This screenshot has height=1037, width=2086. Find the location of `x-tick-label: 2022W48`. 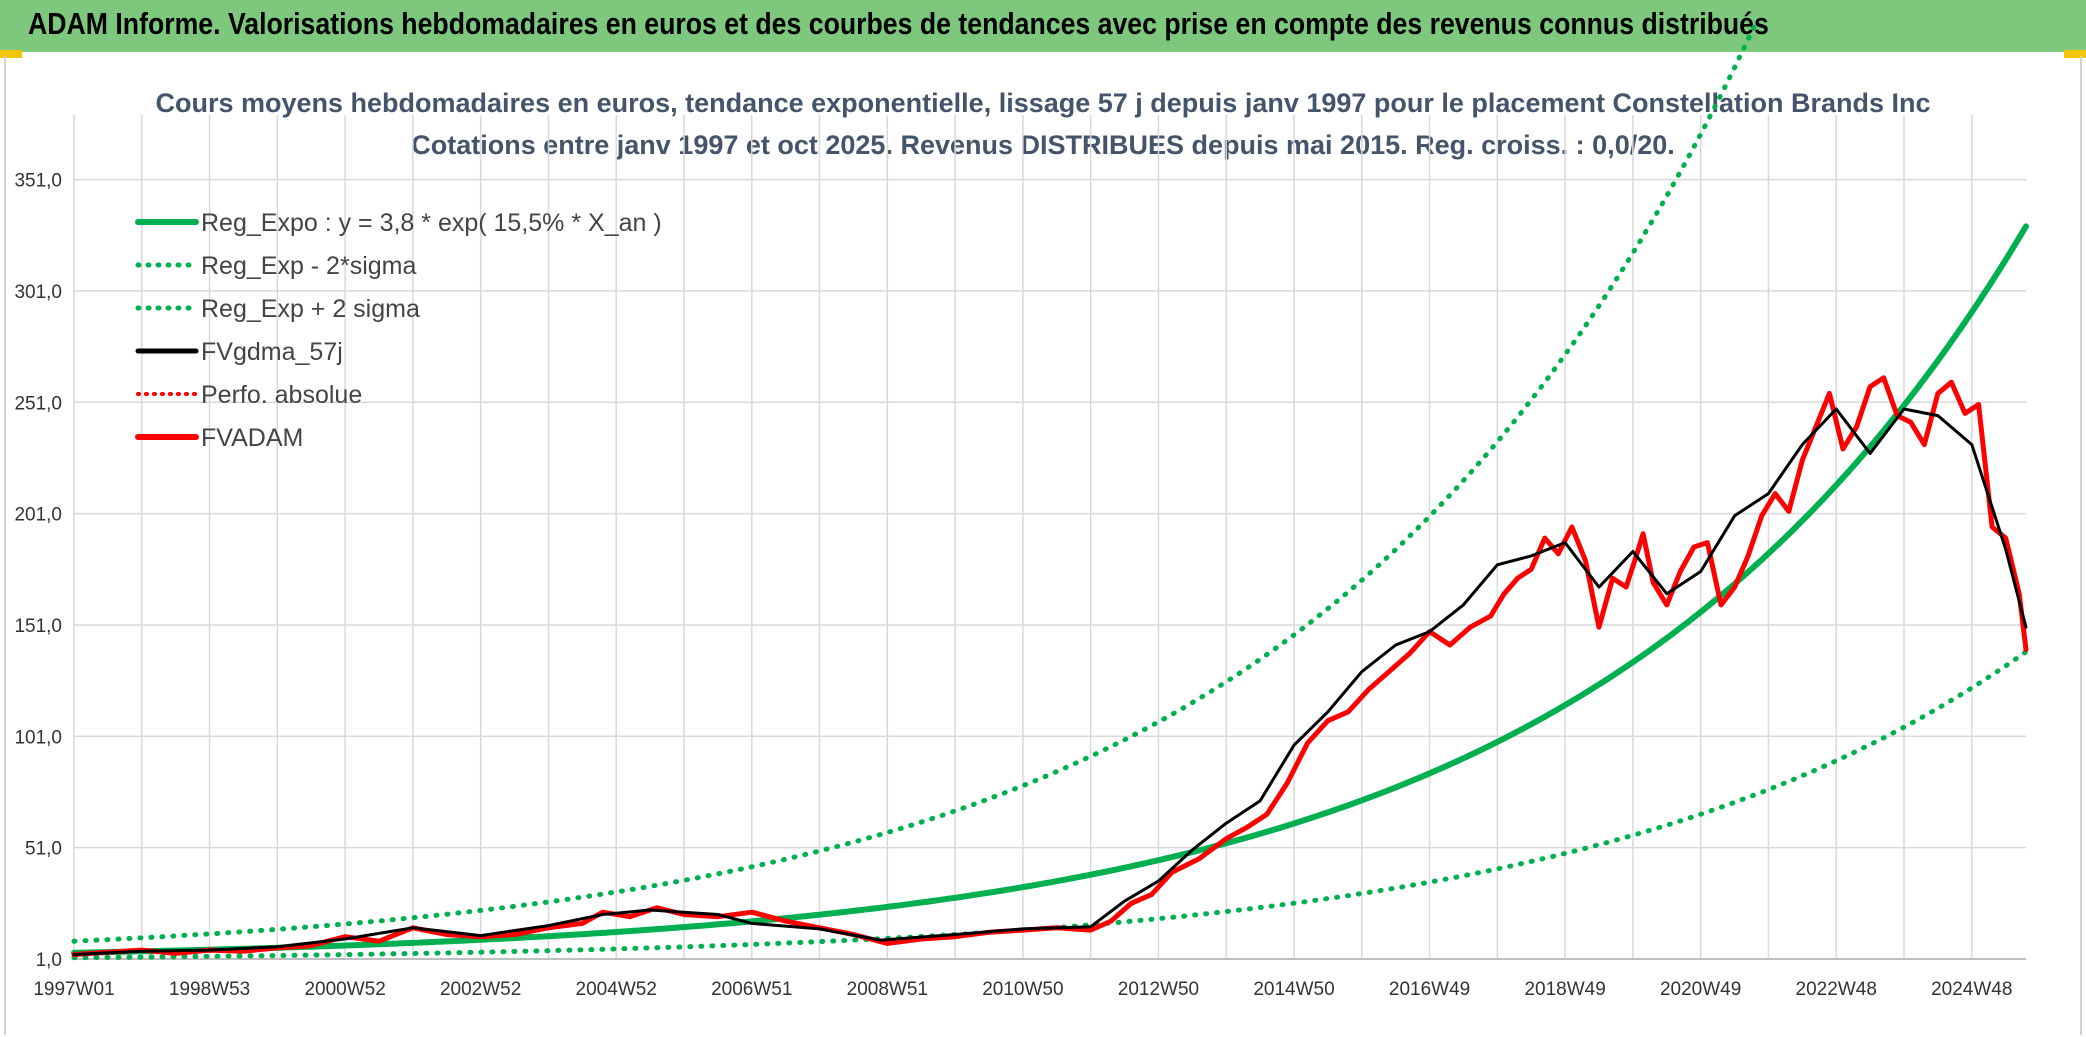

x-tick-label: 2022W48 is located at coordinates (1836, 989).